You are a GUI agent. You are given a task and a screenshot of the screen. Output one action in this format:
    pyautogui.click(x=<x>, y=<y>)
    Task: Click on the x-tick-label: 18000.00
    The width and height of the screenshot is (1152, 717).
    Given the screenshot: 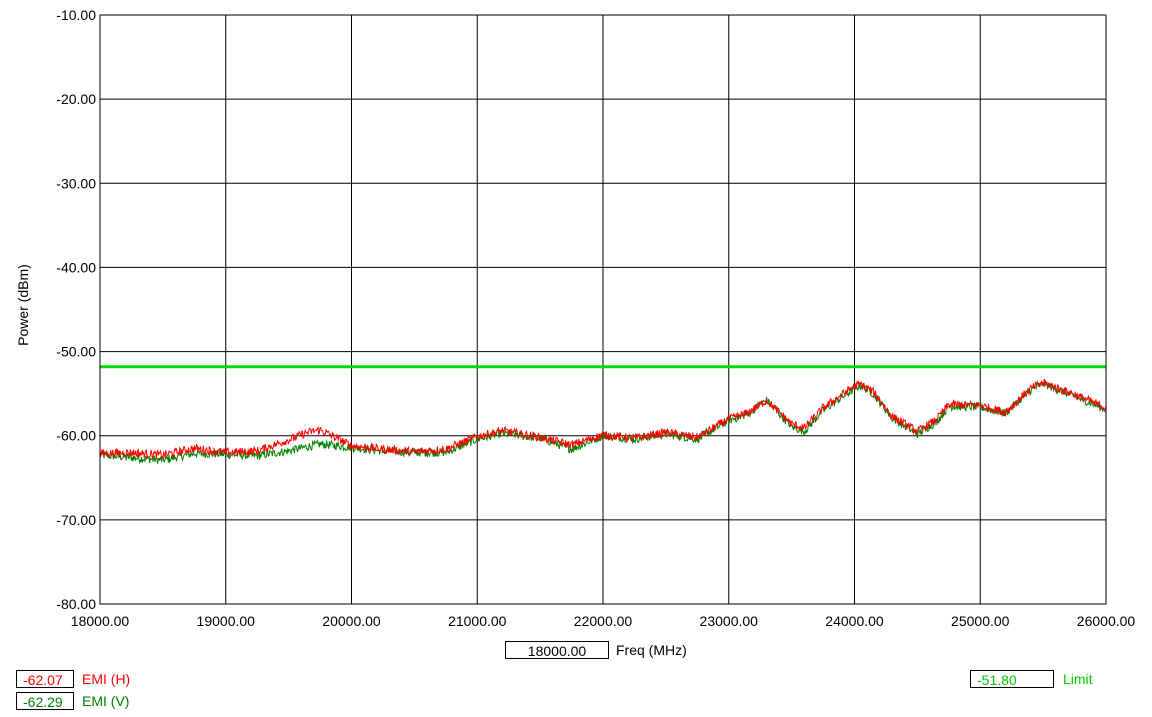 What is the action you would take?
    pyautogui.click(x=100, y=621)
    